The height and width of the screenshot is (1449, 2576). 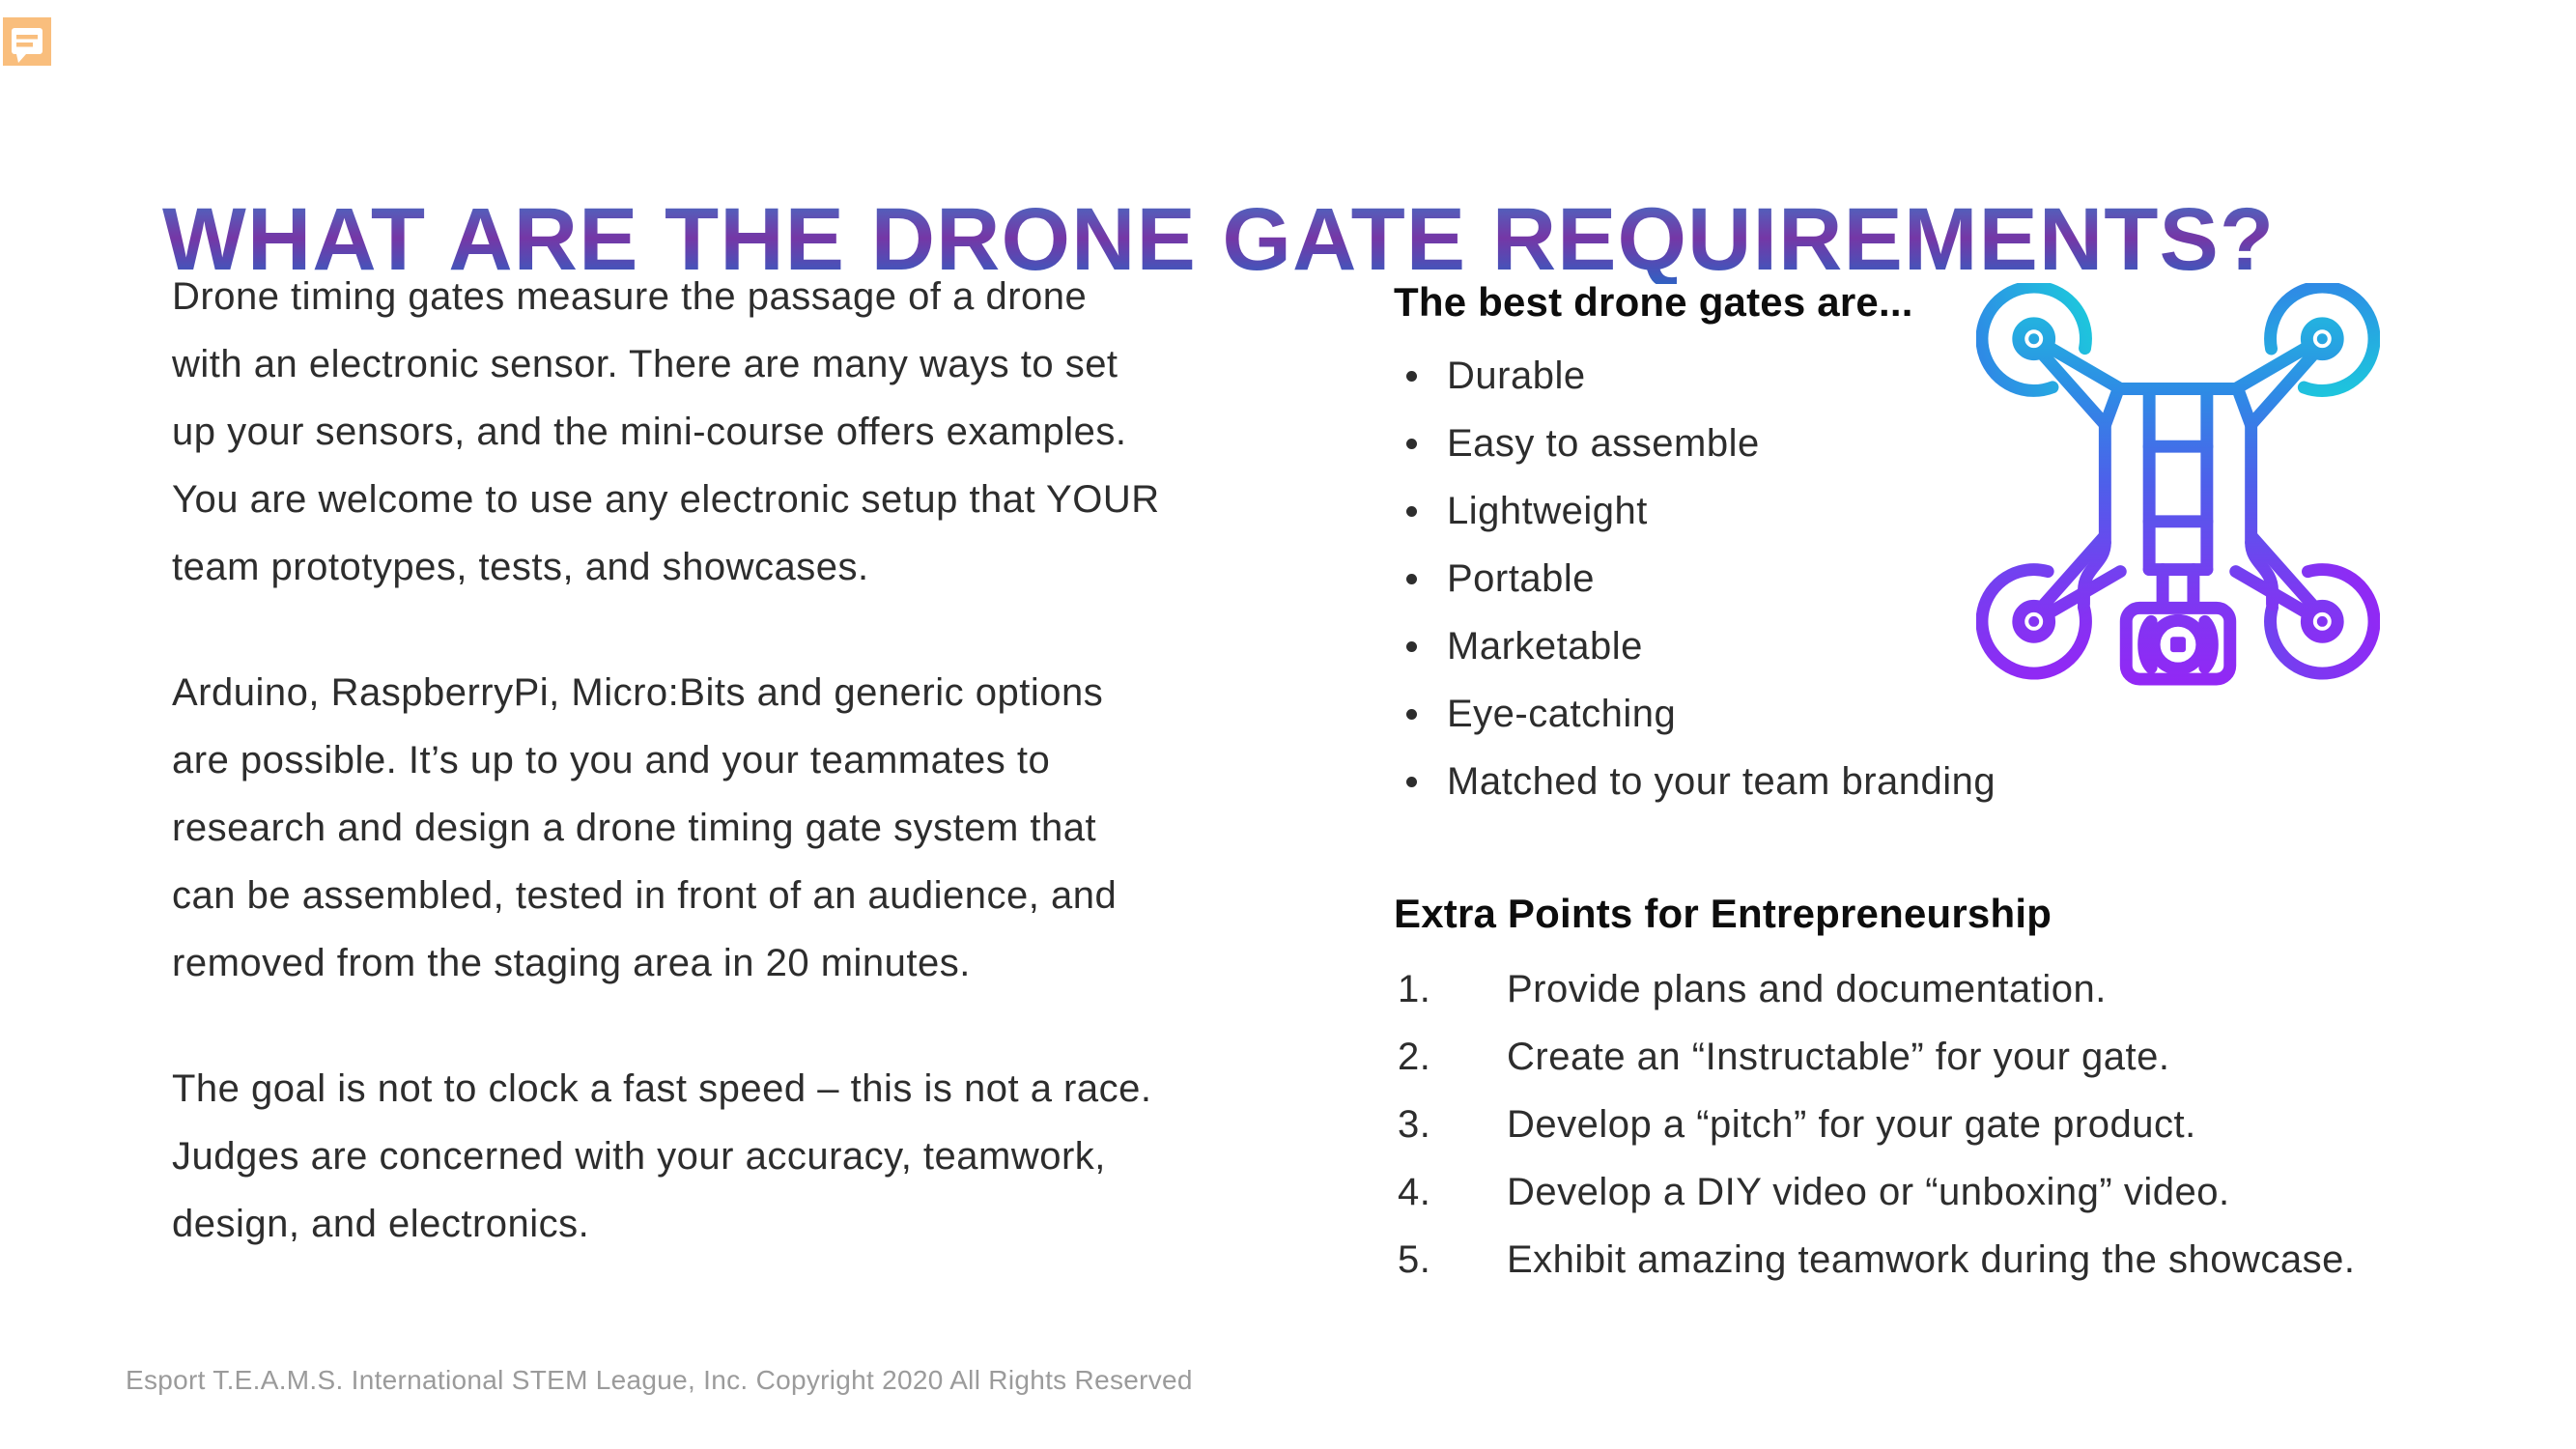 I want to click on list-item: Matched to your team branding, so click(x=1968, y=781).